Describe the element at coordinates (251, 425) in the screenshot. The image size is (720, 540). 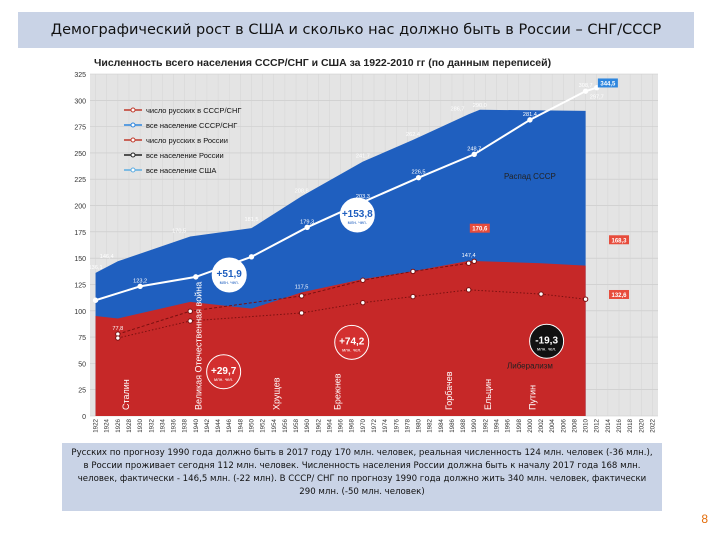
I see `x-tick-14: 1950` at that location.